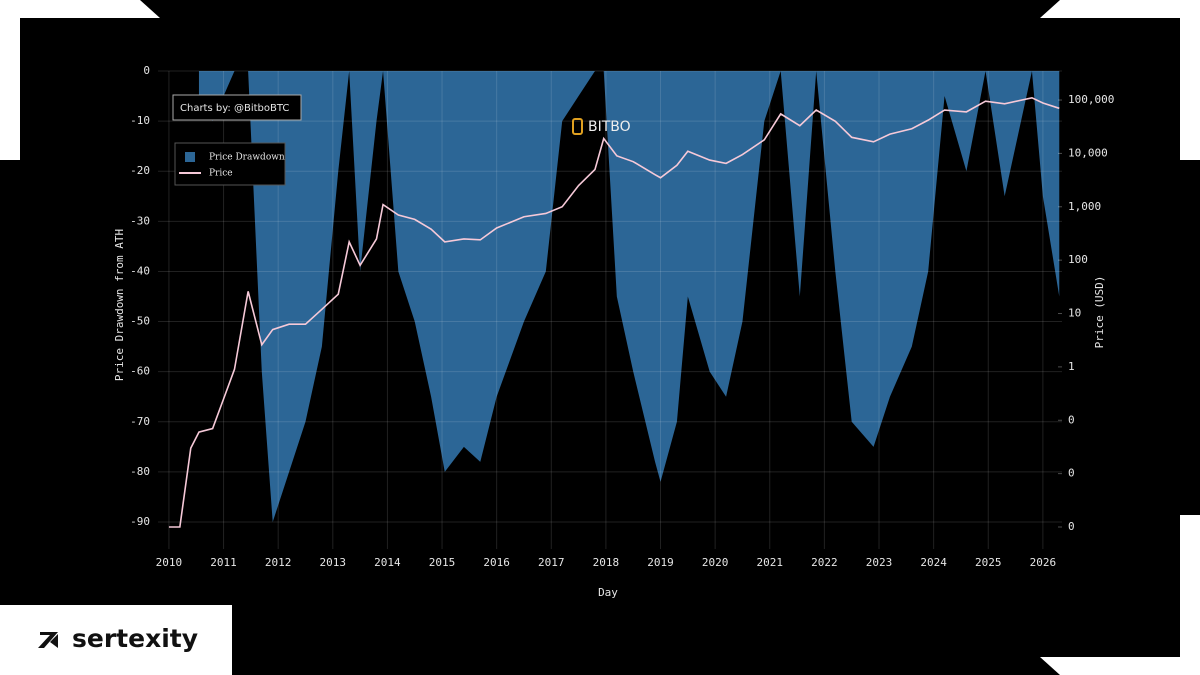 The width and height of the screenshot is (1200, 675). Describe the element at coordinates (190, 157) in the screenshot. I see `legend-swatch` at that location.